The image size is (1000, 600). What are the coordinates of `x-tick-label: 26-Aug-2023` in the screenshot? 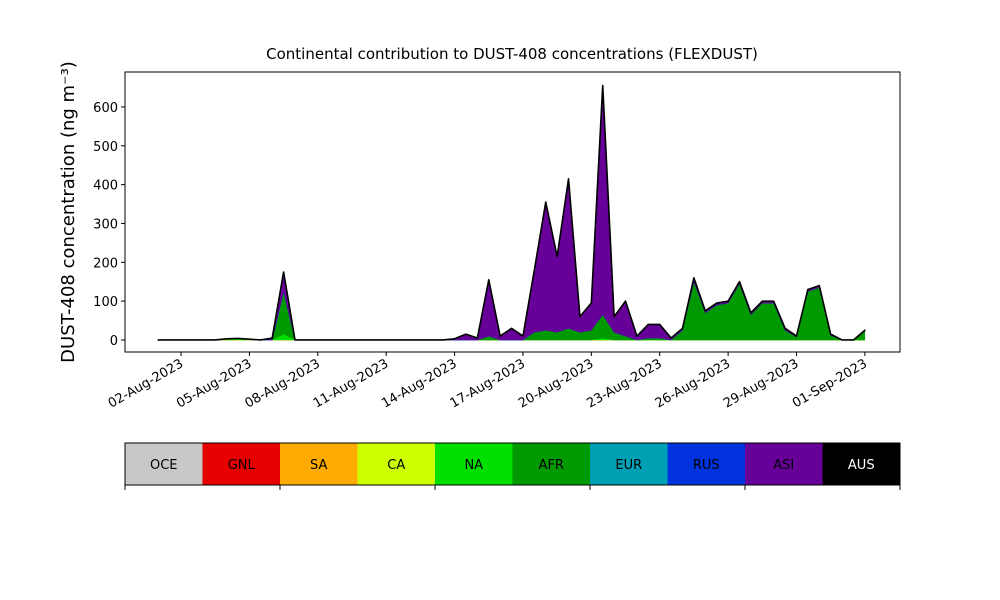 It's located at (693, 383).